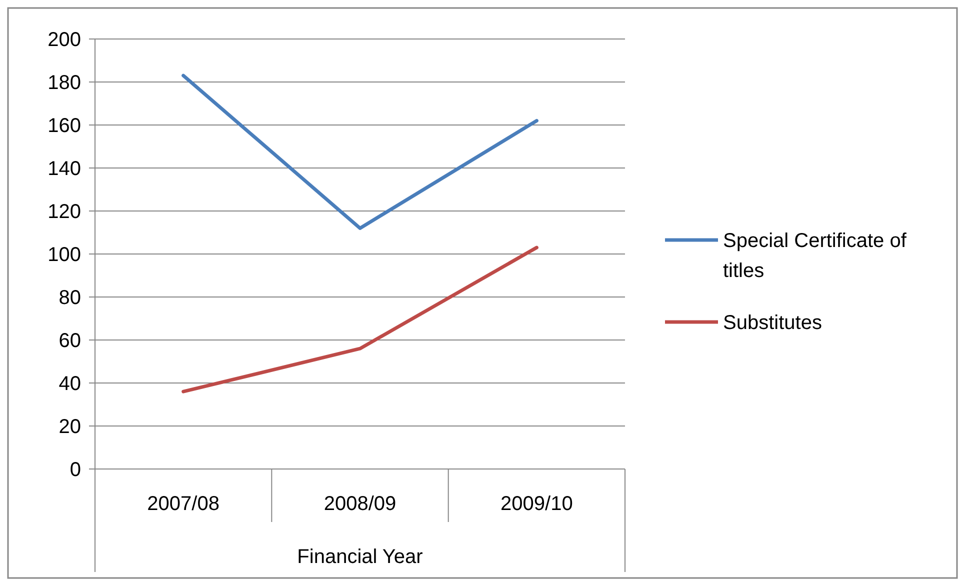 Image resolution: width=961 pixels, height=582 pixels. Describe the element at coordinates (183, 504) in the screenshot. I see `x-tick-label: 2007/08` at that location.